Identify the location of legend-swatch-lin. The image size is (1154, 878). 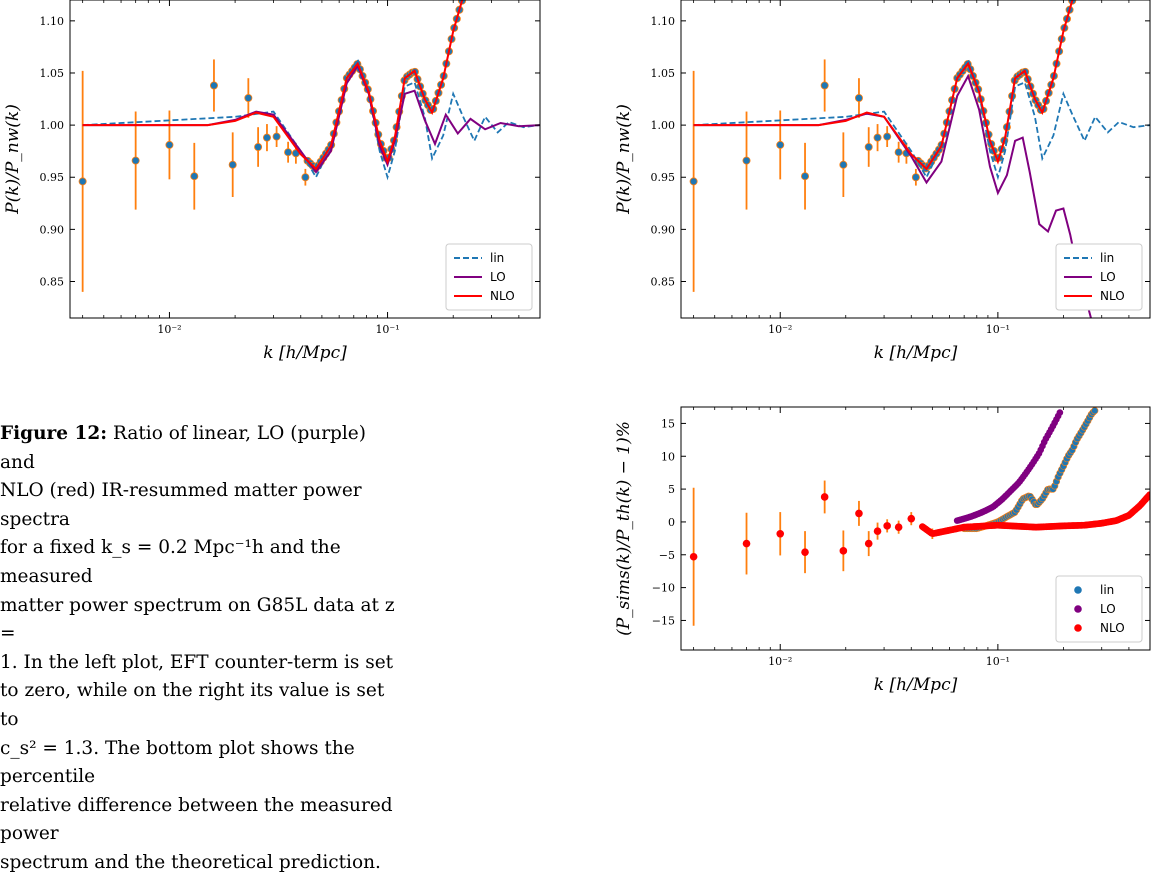
(1078, 590).